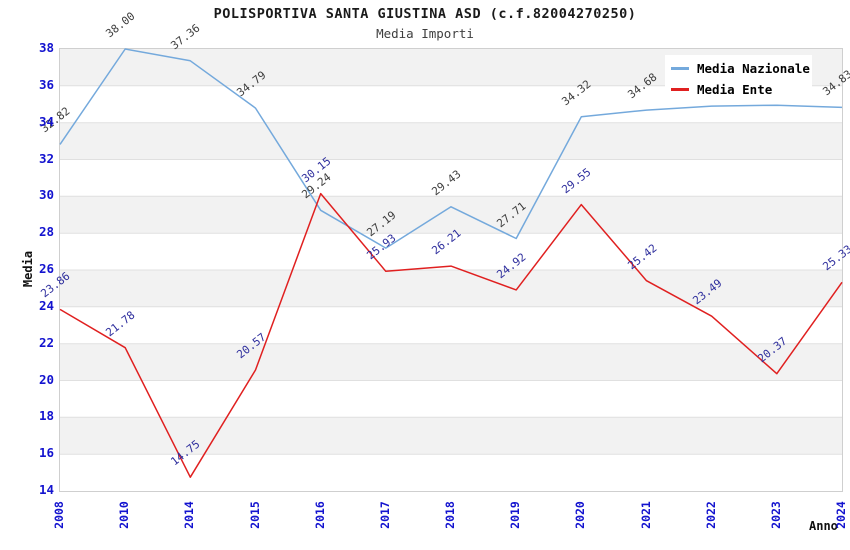  I want to click on x-tick-label: 2021, so click(645, 515).